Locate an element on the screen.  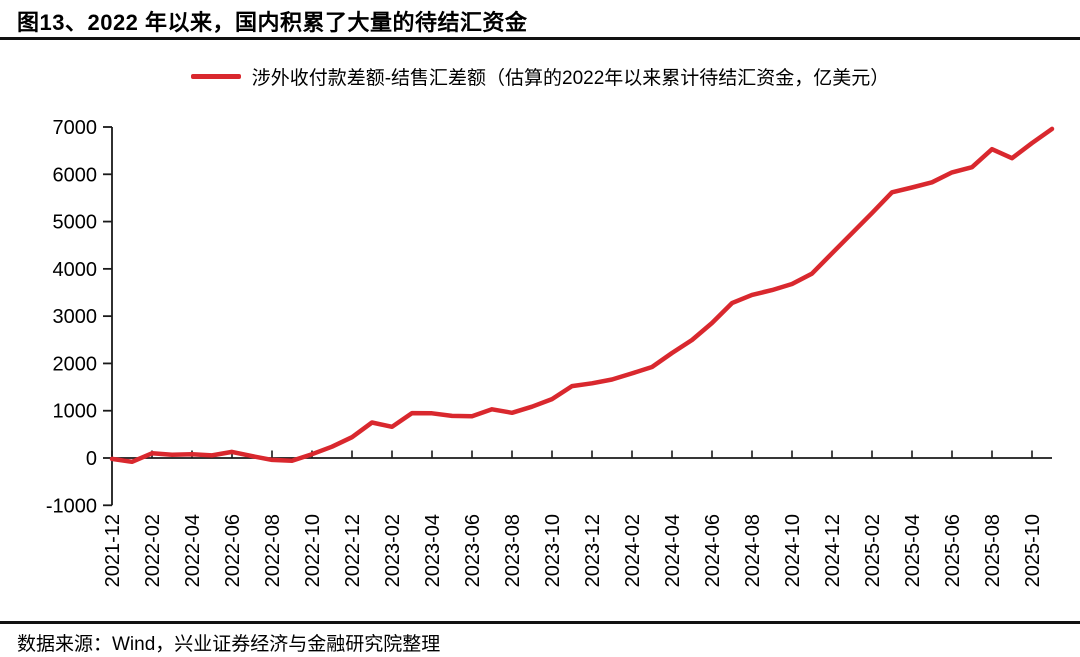
x-tick-label: 2024-02 is located at coordinates (633, 550).